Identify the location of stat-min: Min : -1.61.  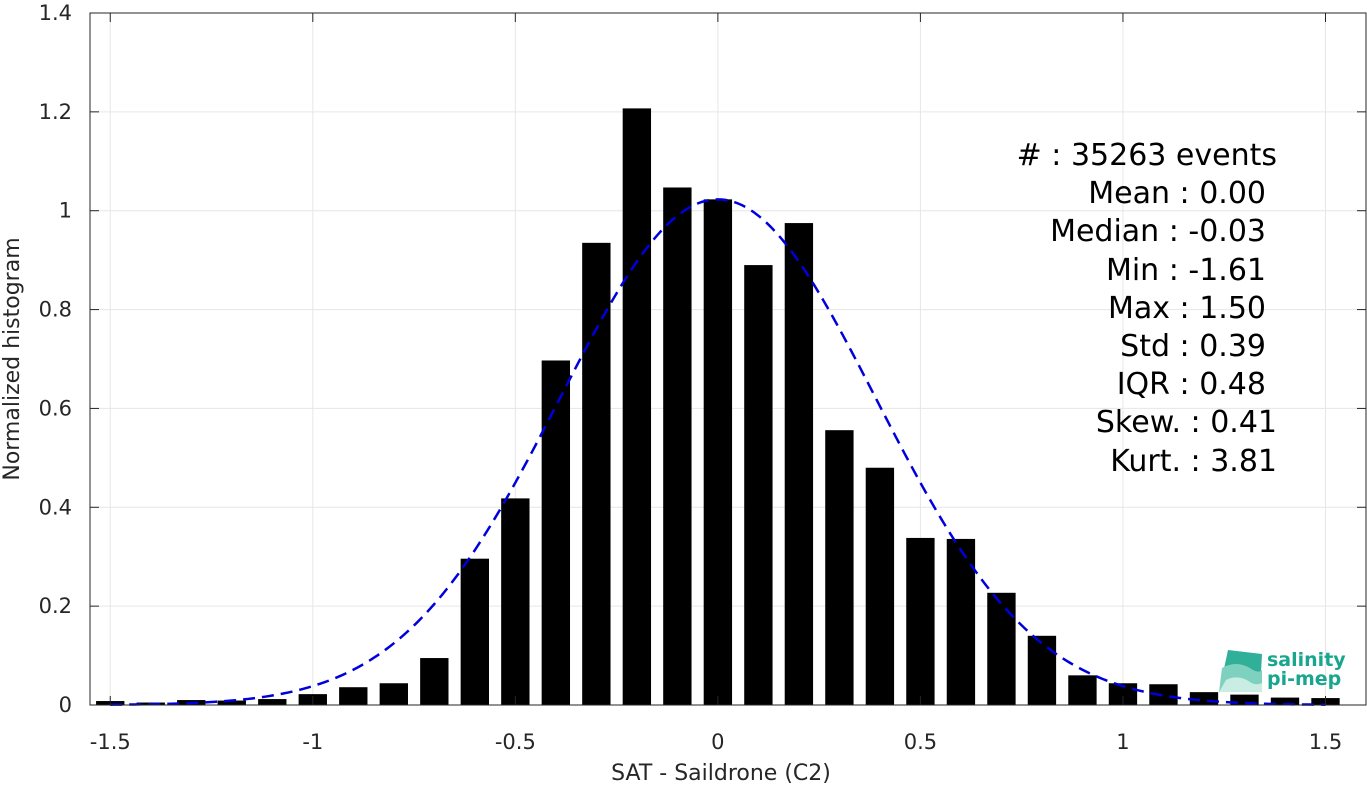
(1186, 270).